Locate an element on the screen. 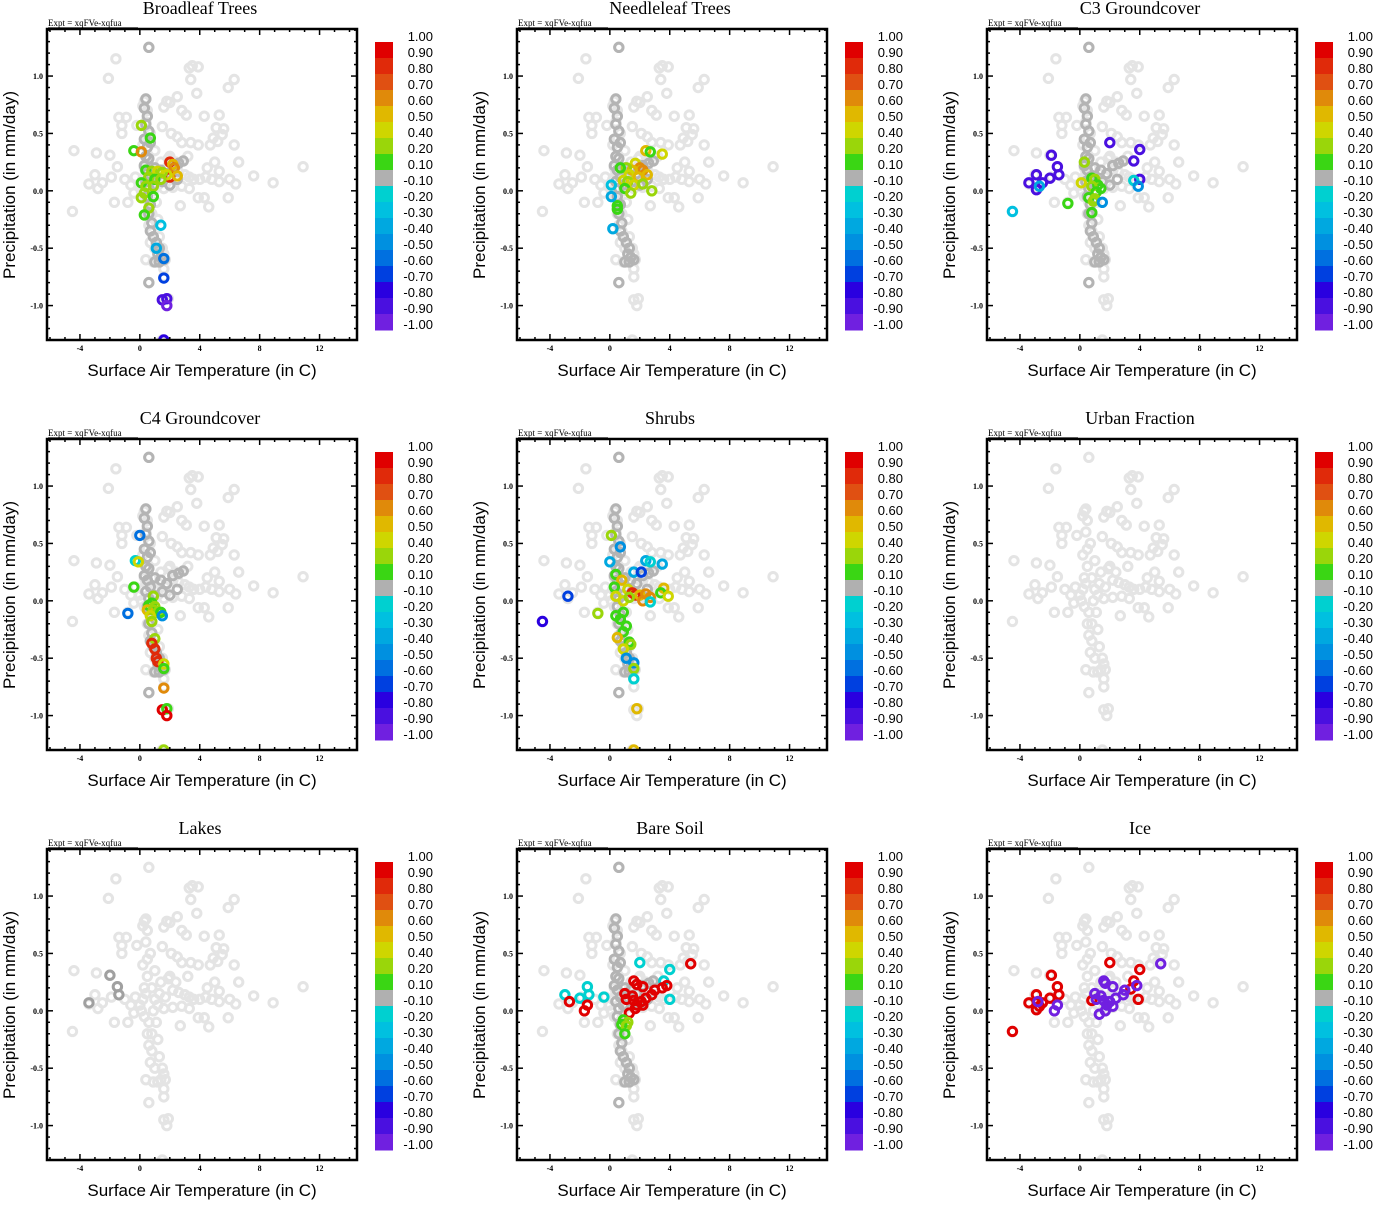  colorbar-label: -0.20 is located at coordinates (888, 606).